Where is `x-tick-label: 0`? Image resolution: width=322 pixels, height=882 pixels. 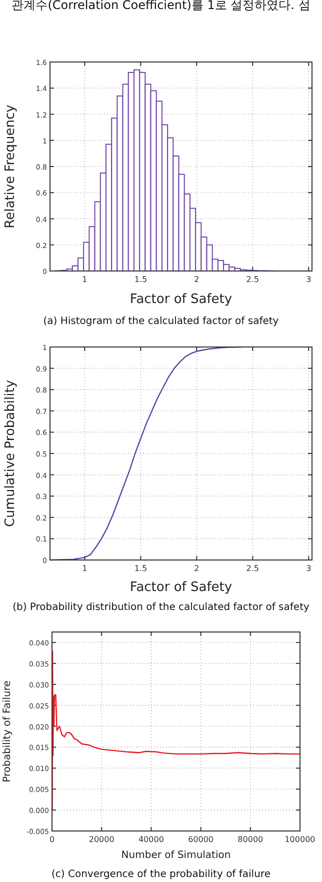
x-tick-label: 0 is located at coordinates (52, 839).